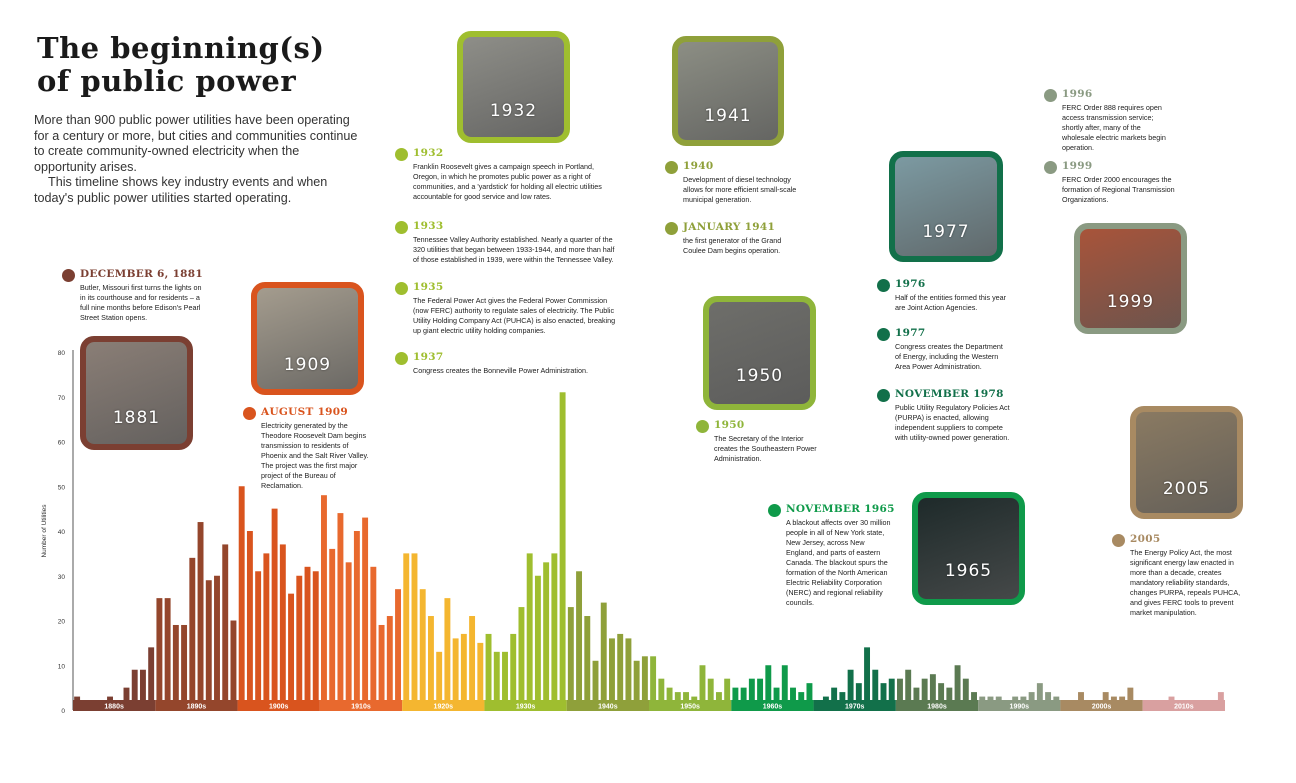 The image size is (1296, 783). I want to click on photo-label: 1941, so click(728, 116).